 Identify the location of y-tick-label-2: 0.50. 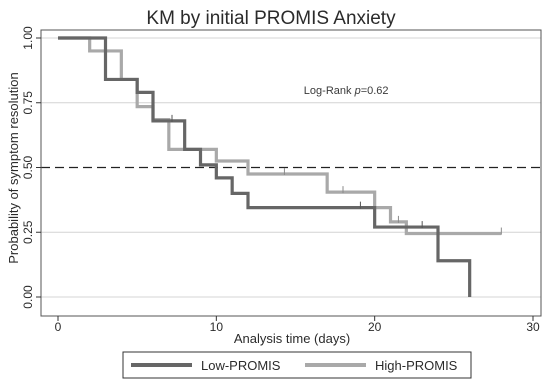
(28, 167).